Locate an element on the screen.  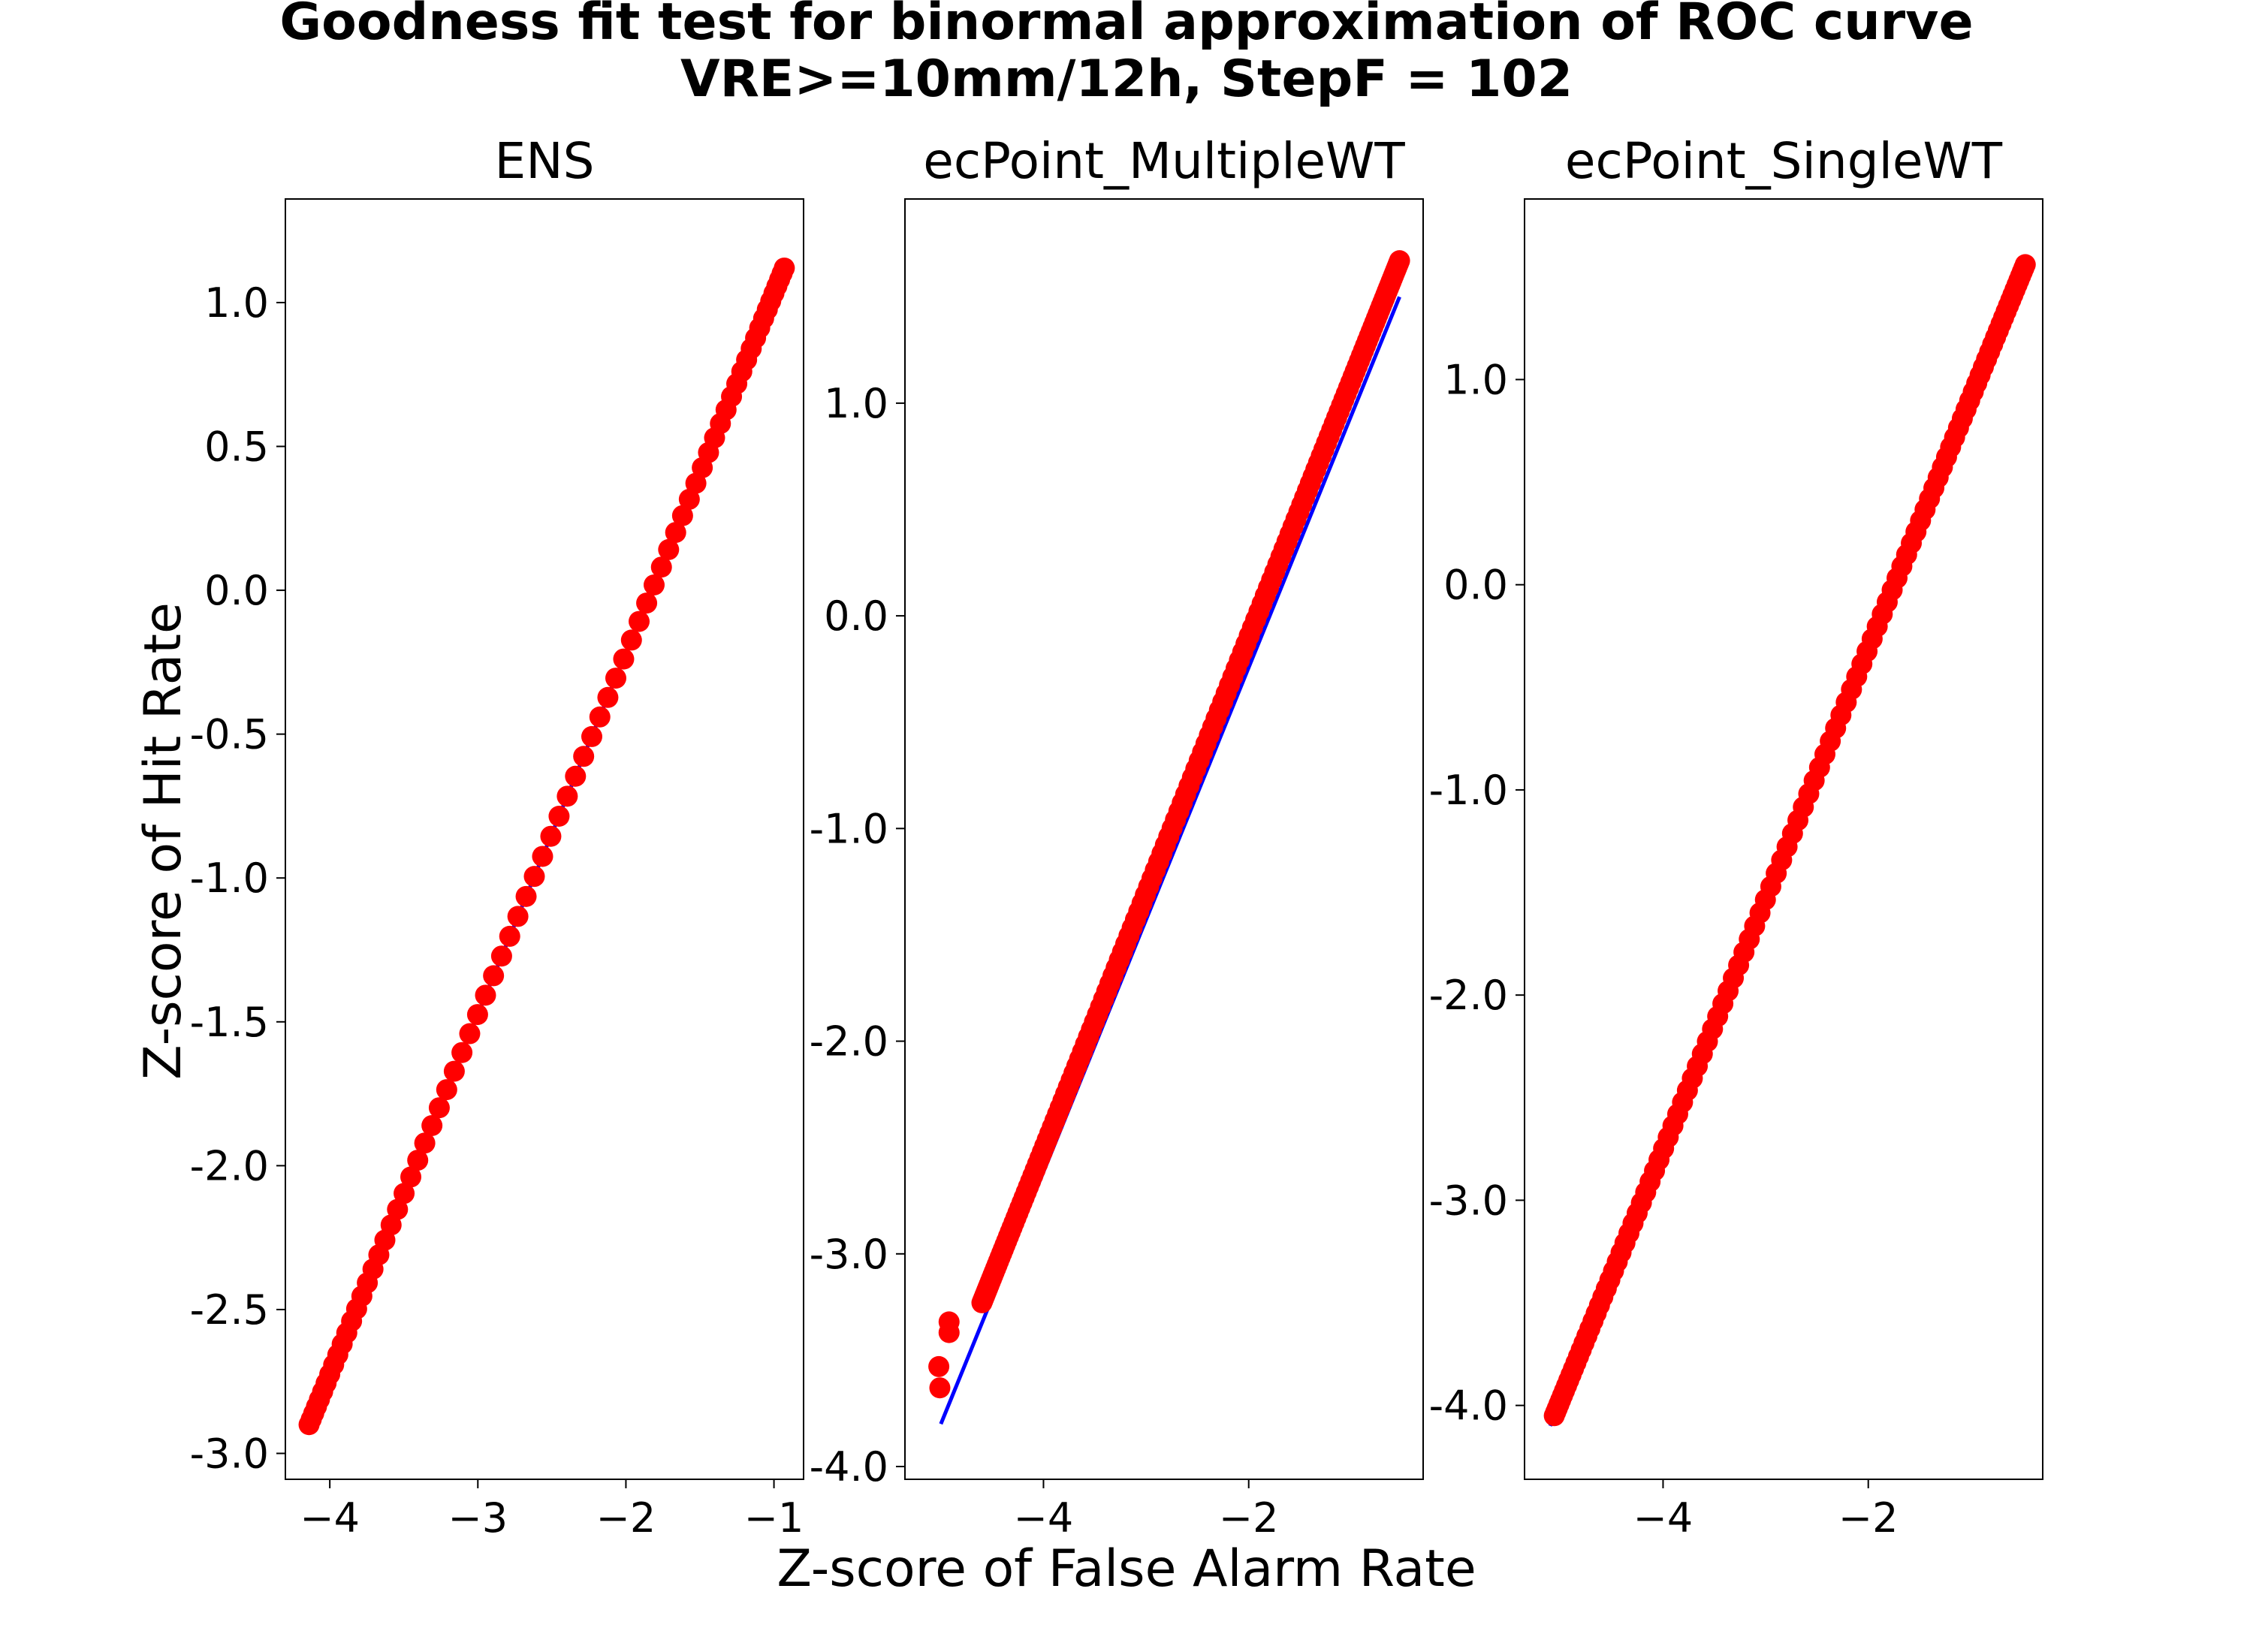
y-tick-label: -0.5 is located at coordinates (230, 734).